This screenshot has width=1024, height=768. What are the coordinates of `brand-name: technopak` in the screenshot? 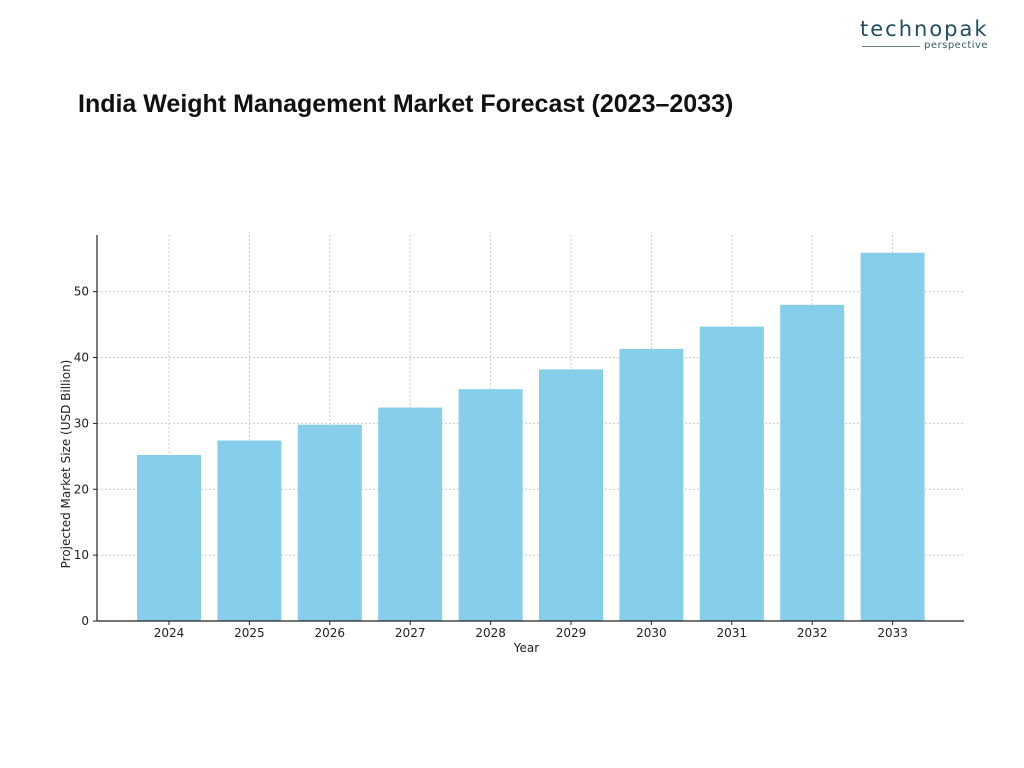 It's located at (924, 29).